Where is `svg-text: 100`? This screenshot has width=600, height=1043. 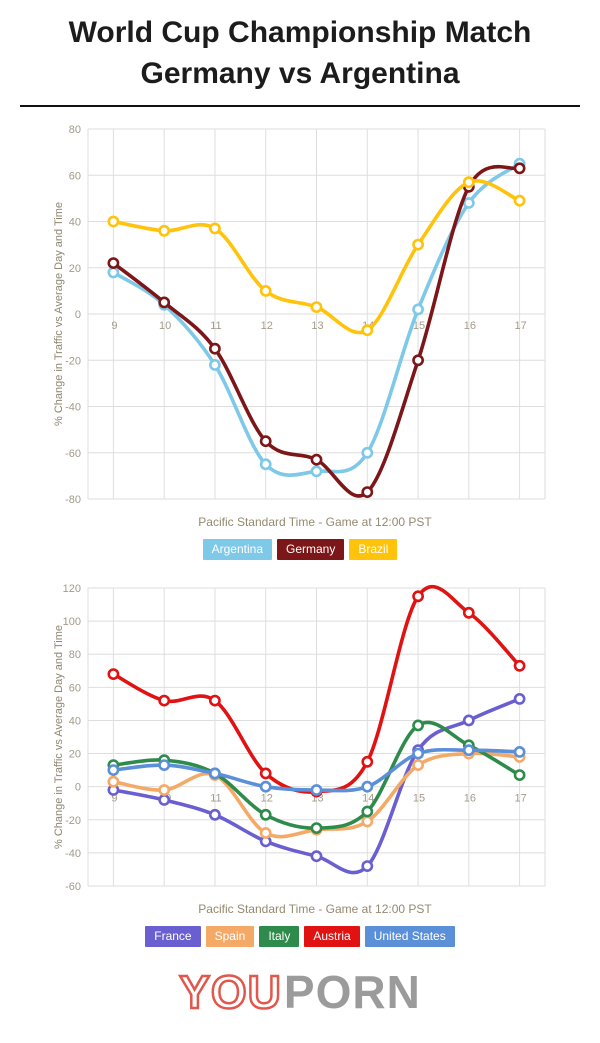 svg-text: 100 is located at coordinates (72, 622).